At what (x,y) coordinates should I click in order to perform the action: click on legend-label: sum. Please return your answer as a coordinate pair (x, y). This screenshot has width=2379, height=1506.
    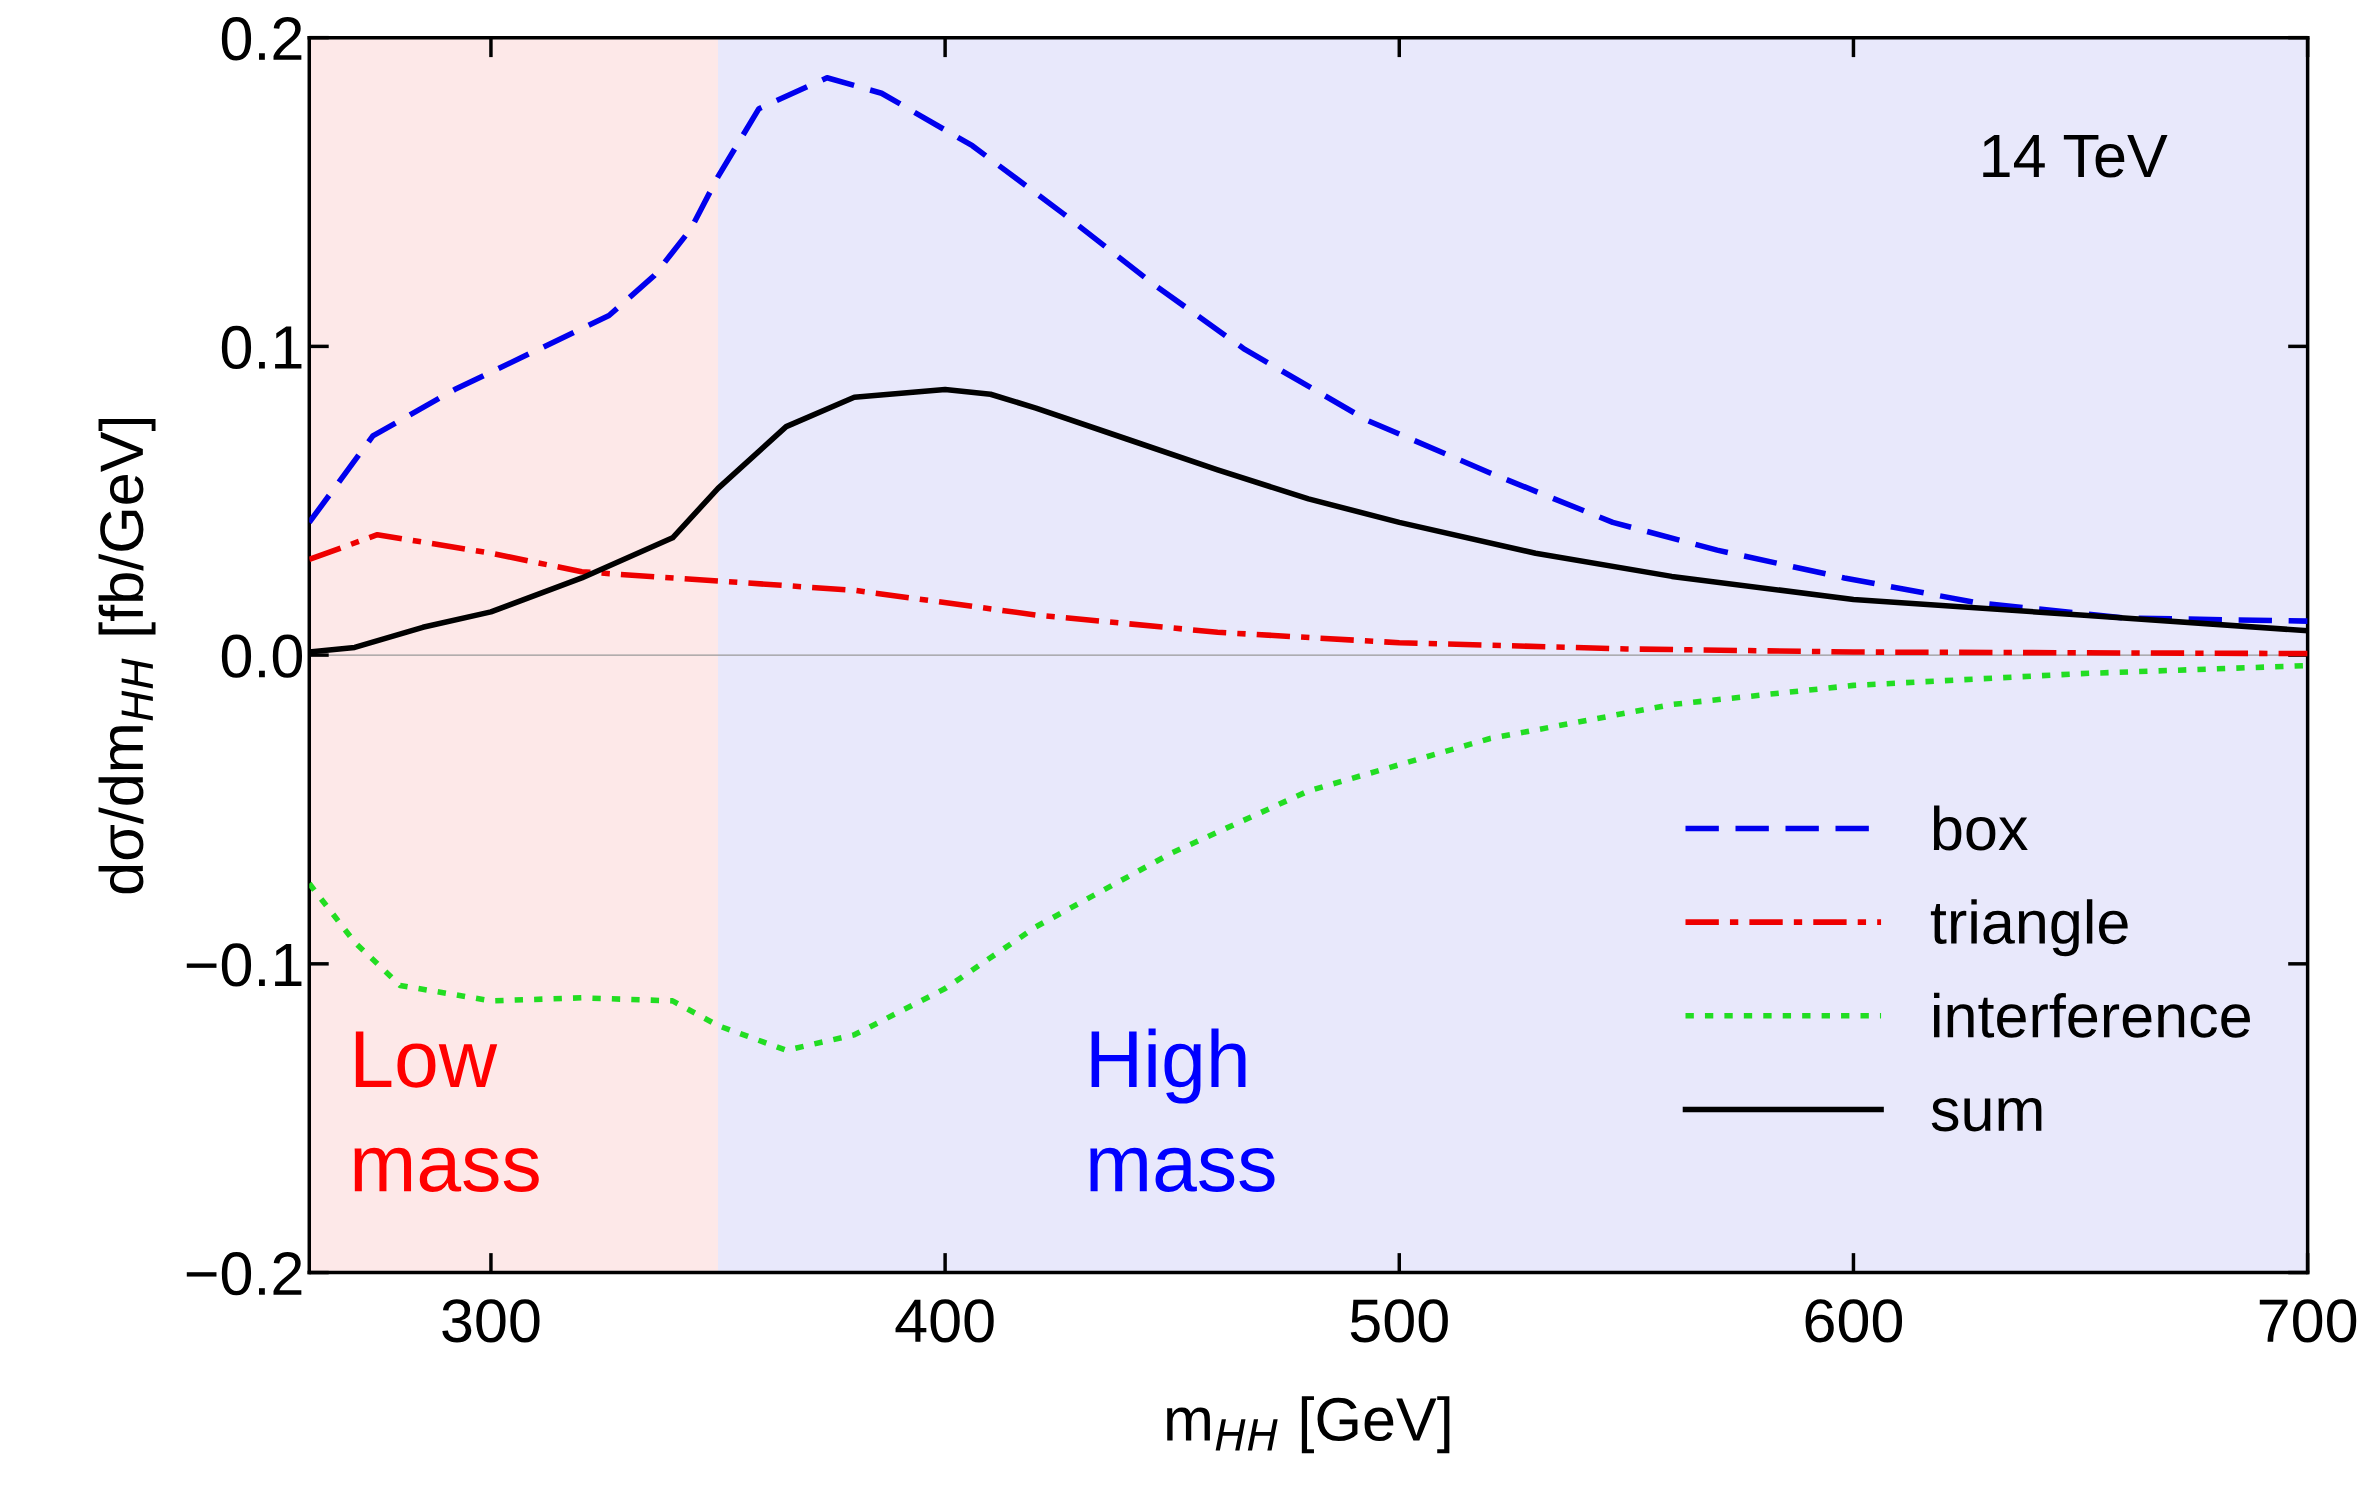
    Looking at the image, I should click on (1986, 1114).